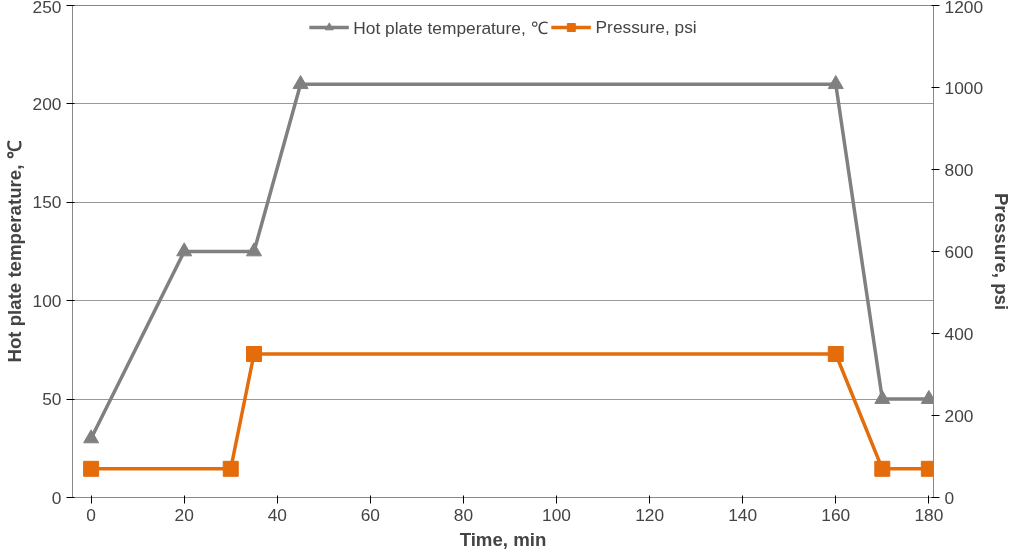 The height and width of the screenshot is (558, 1021). Describe the element at coordinates (836, 514) in the screenshot. I see `x-tick-label: 160` at that location.